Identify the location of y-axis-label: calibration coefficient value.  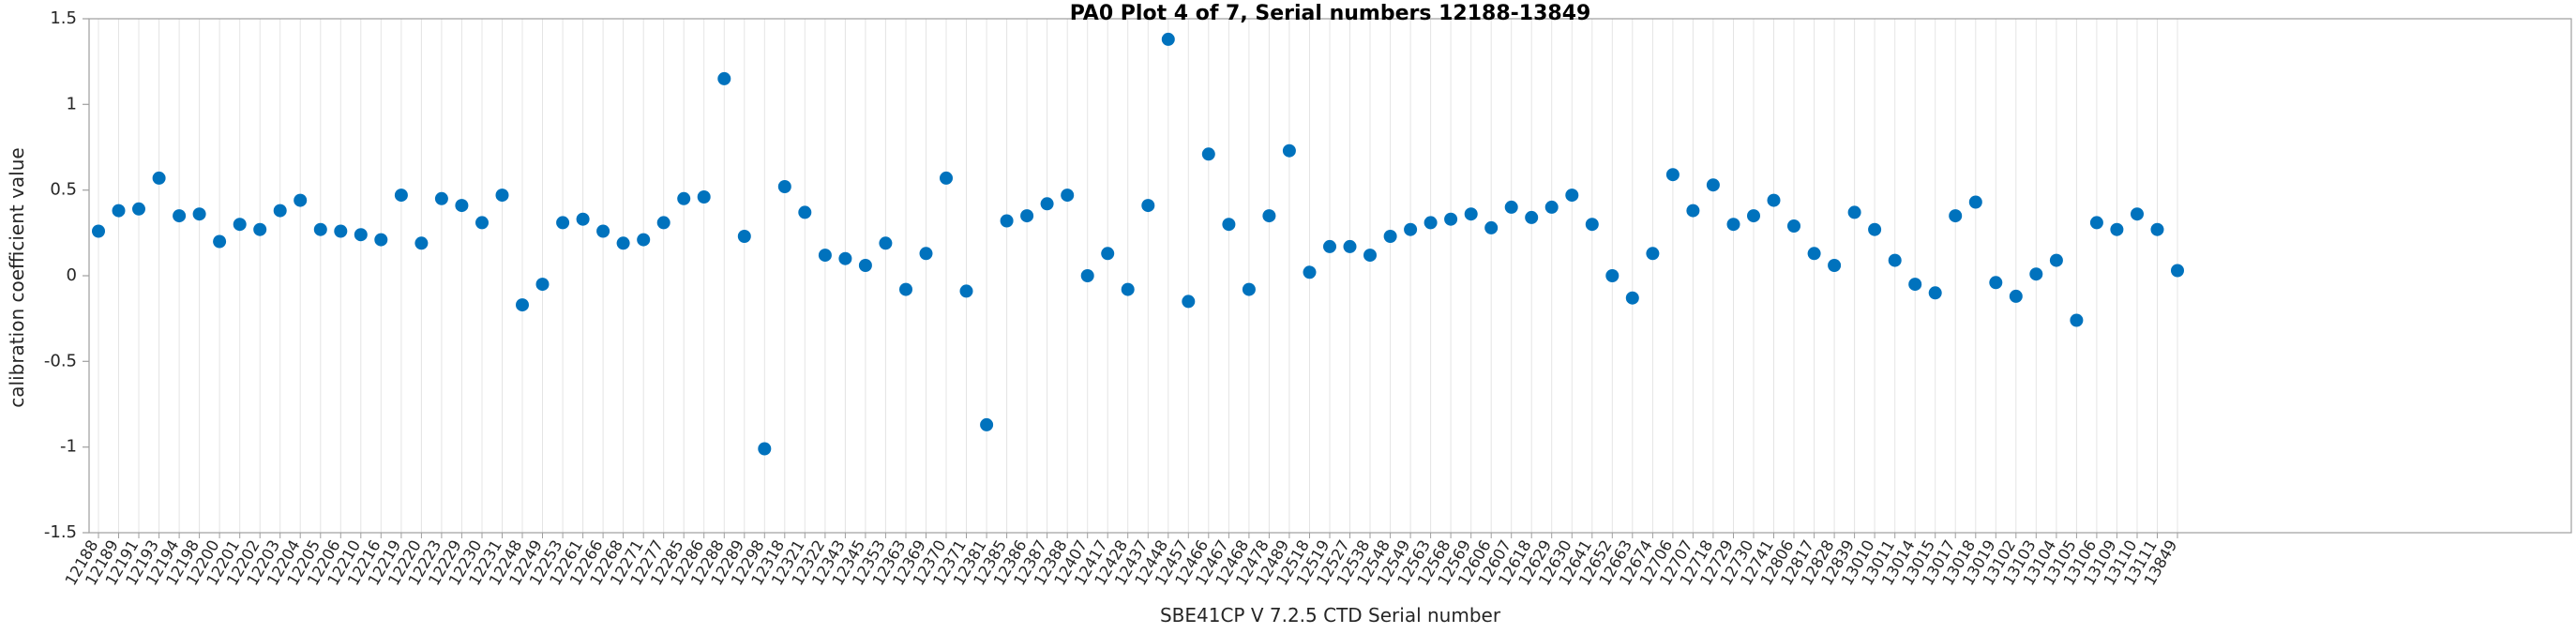
(17, 277).